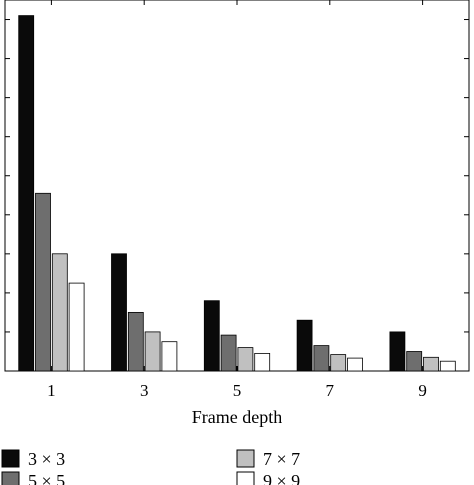  I want to click on legend-label: 9 × 9, so click(281, 478).